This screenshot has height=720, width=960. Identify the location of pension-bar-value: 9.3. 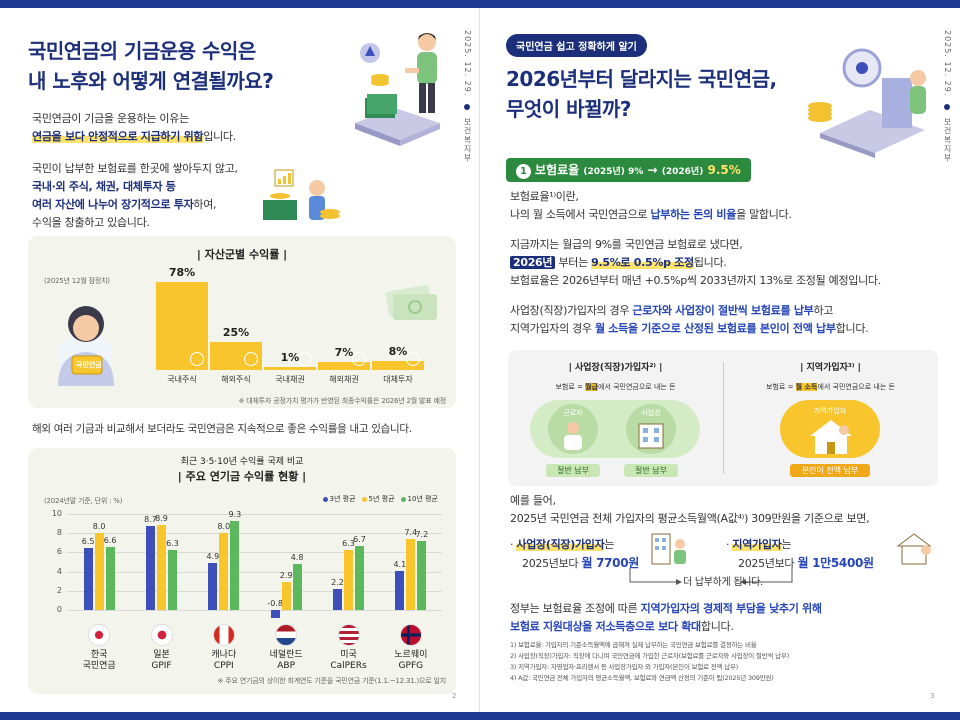
(235, 514).